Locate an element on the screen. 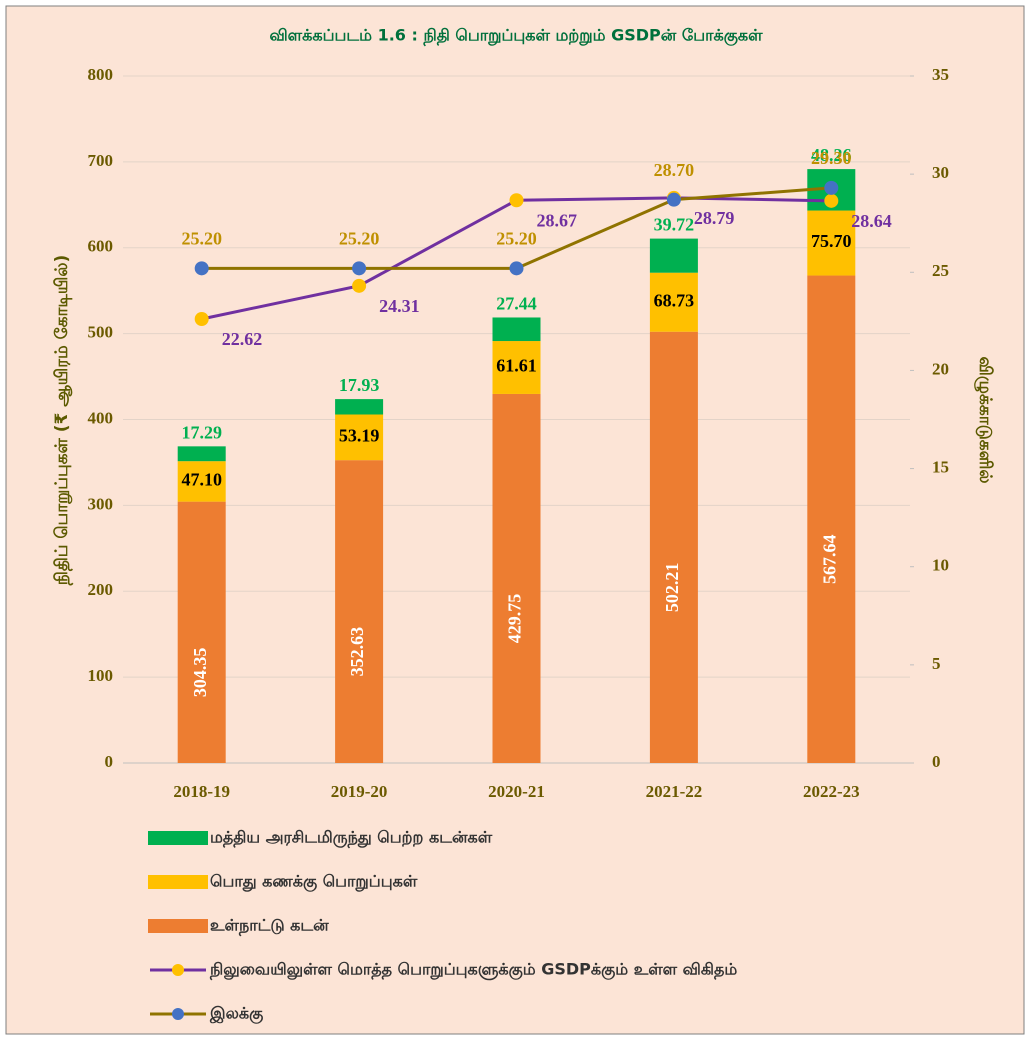  line-value-label: 28.70 is located at coordinates (674, 170).